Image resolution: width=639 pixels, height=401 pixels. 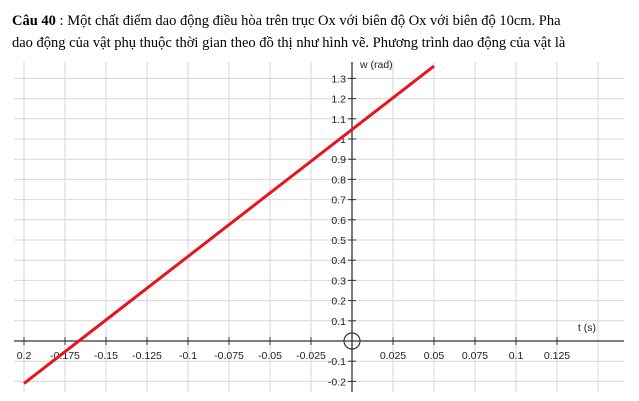 What do you see at coordinates (338, 180) in the screenshot?
I see `y-tick-label: 0.8` at bounding box center [338, 180].